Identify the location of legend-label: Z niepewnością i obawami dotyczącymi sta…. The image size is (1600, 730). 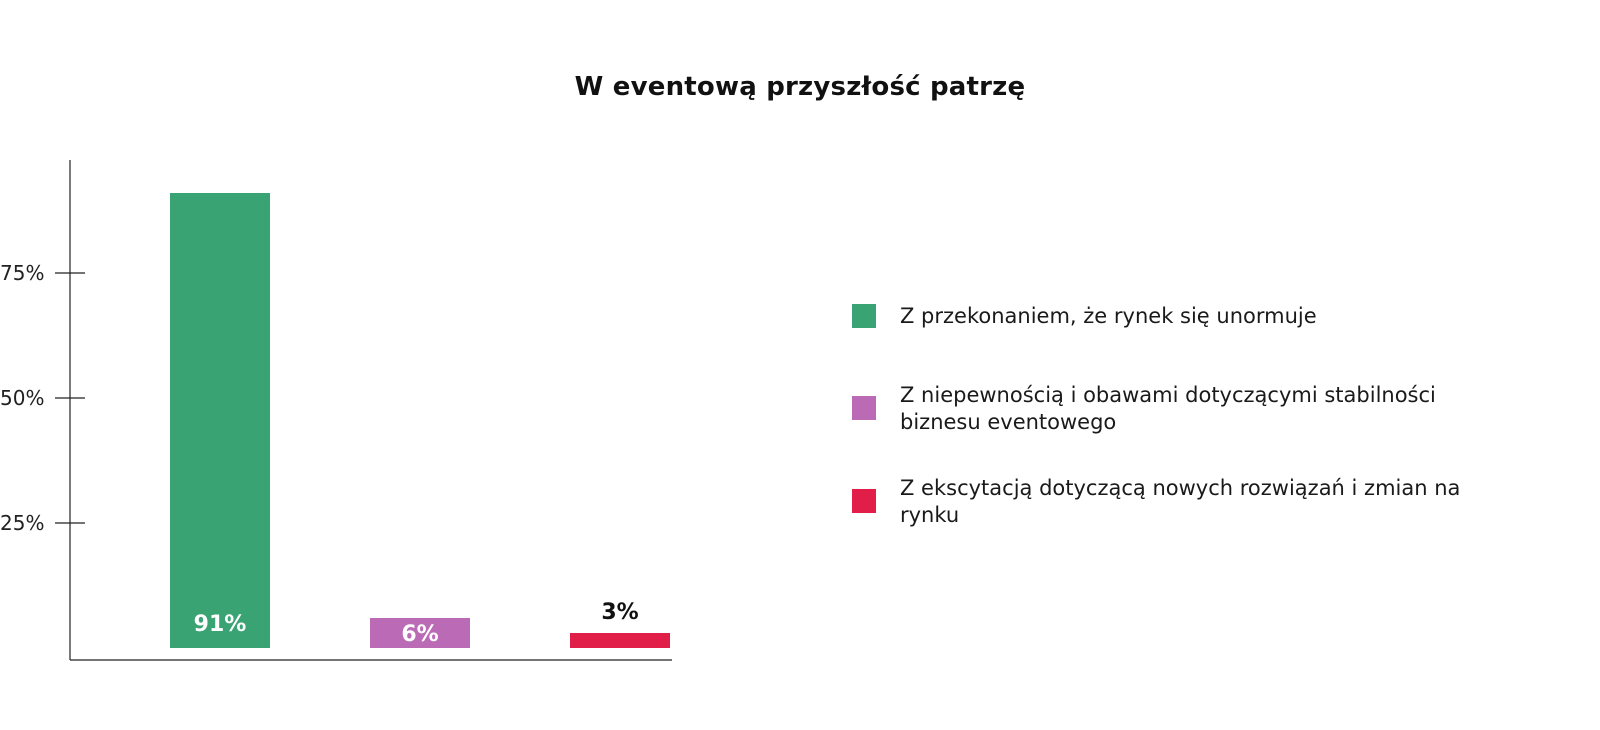
(1168, 408).